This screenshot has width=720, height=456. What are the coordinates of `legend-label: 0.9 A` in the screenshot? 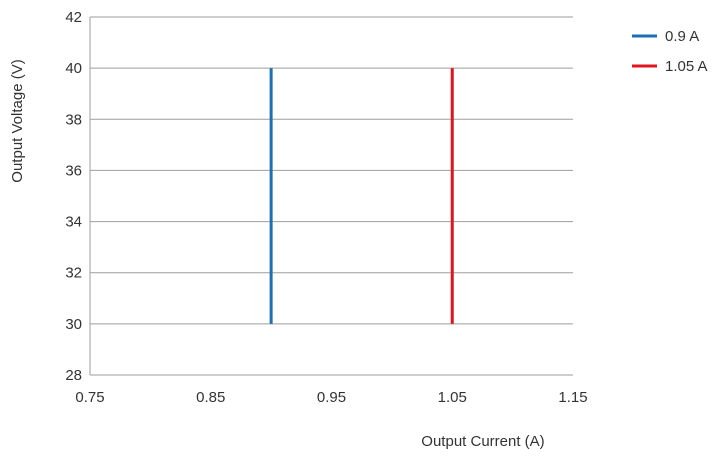 It's located at (682, 36).